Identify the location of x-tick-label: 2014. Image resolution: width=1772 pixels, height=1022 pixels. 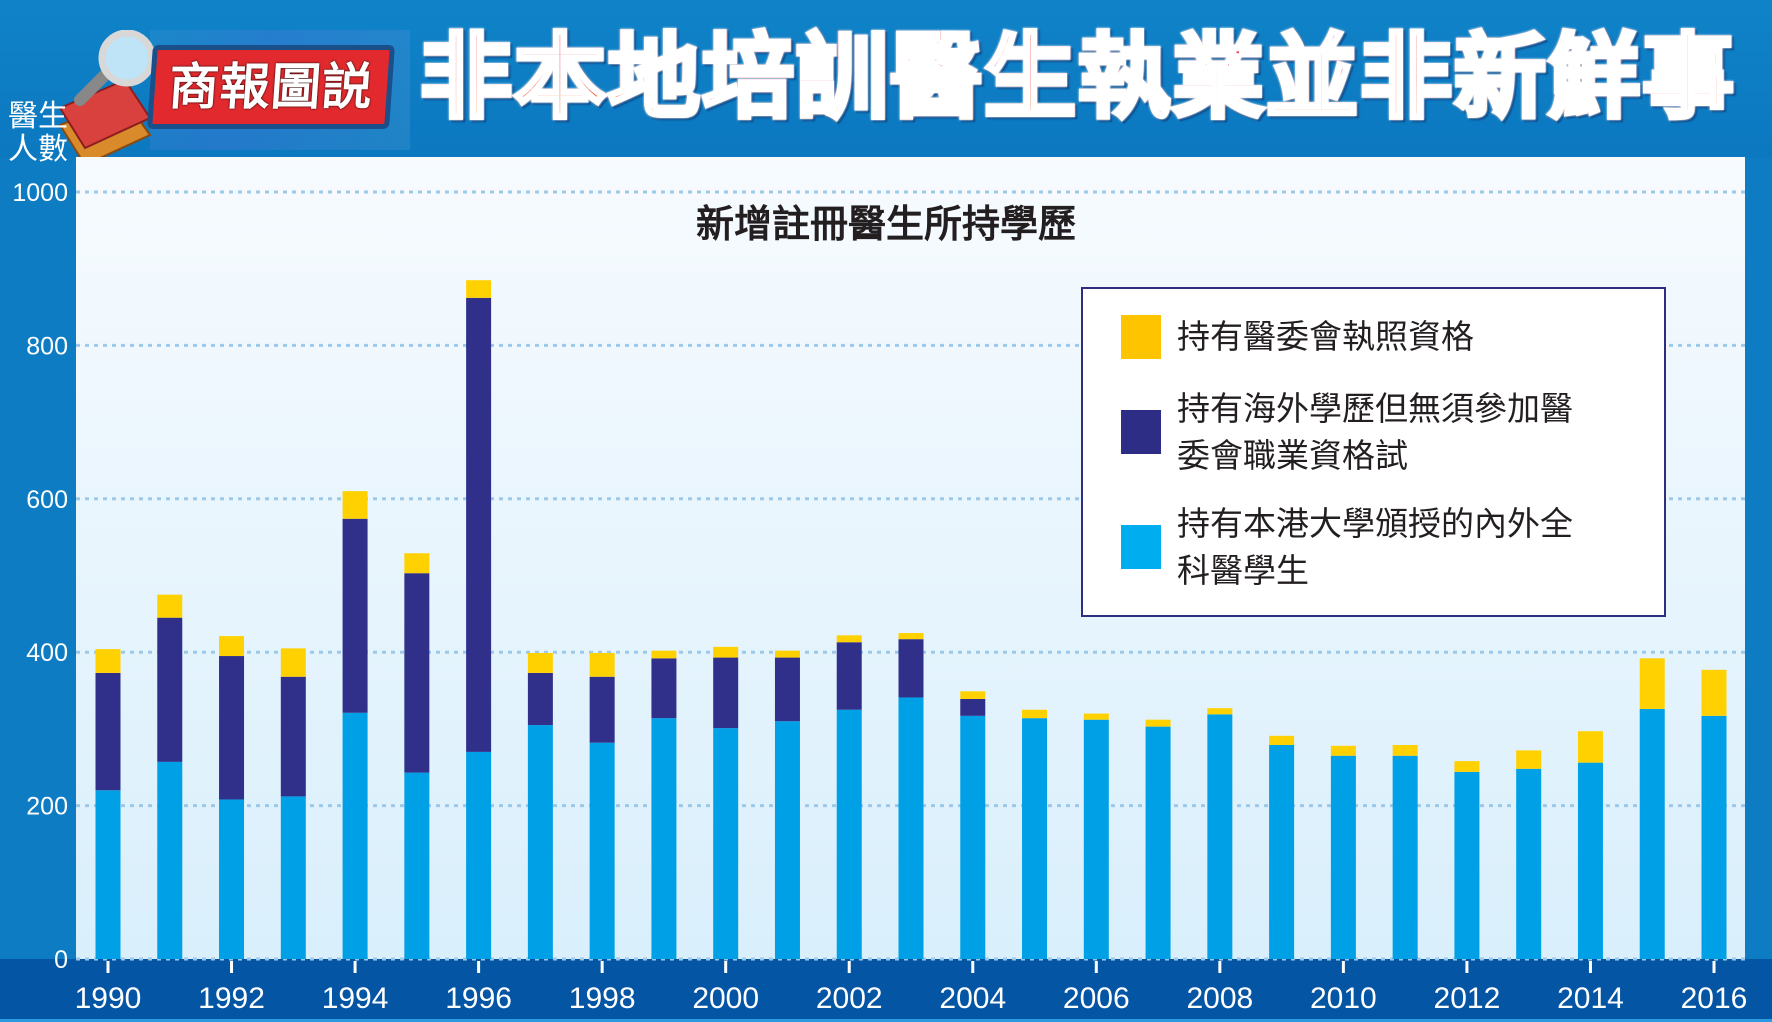
(1590, 998).